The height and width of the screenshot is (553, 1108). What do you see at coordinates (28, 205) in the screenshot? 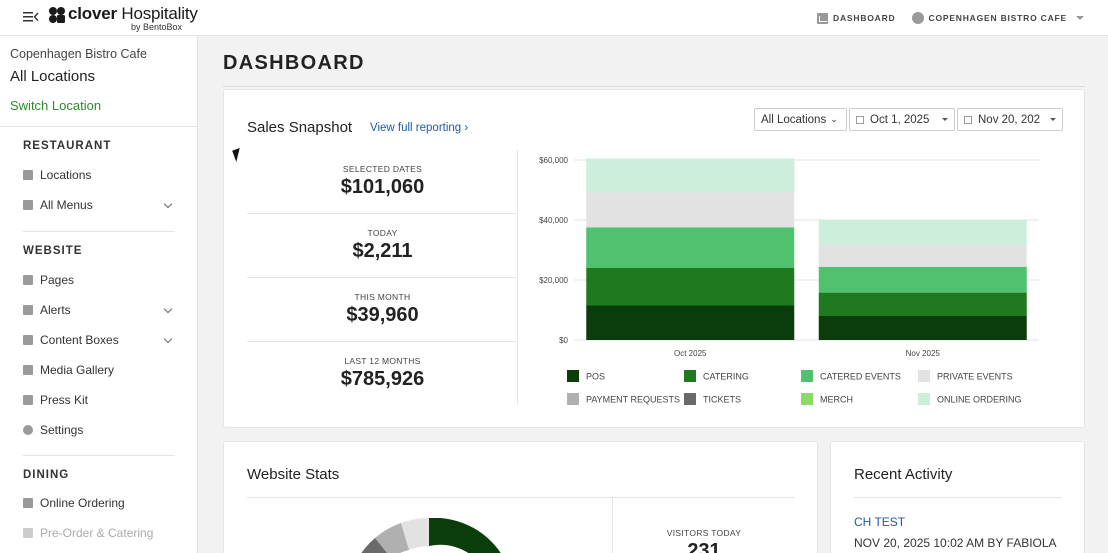
I see `menus-icon` at bounding box center [28, 205].